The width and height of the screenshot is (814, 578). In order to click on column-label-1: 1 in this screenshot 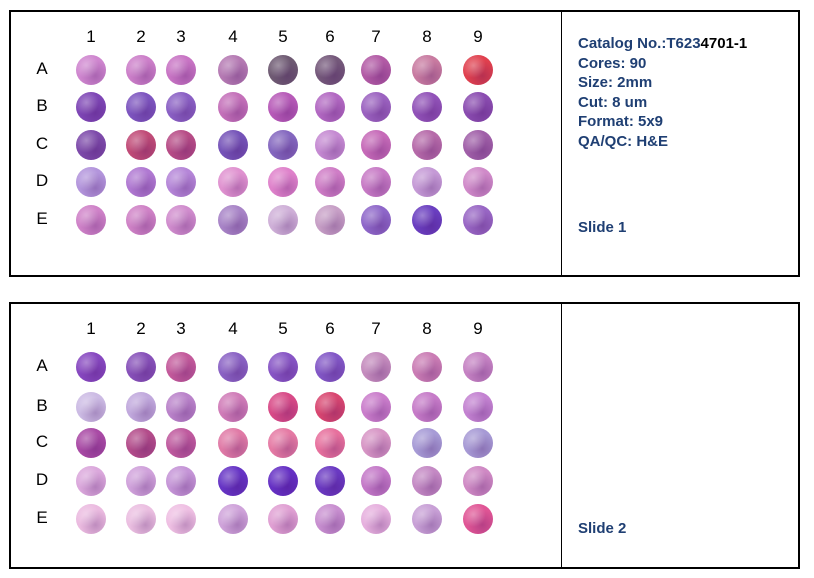, I will do `click(91, 328)`.